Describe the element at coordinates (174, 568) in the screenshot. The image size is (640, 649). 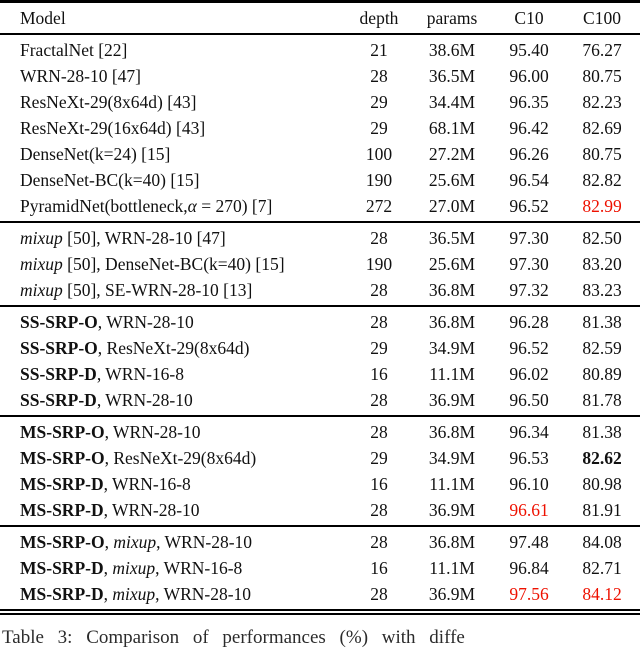
I see `model-cell: MS-SRP-D, mixup, WRN-16-8` at that location.